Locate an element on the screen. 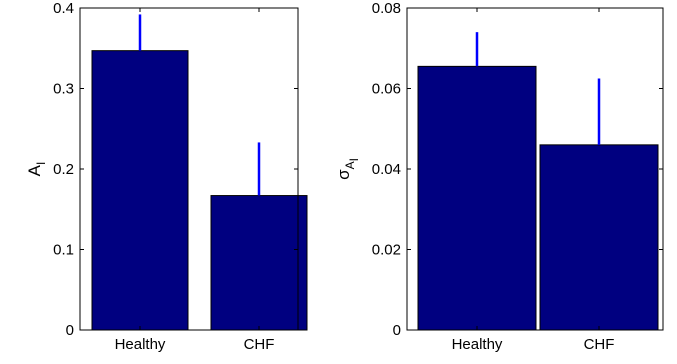  y-tick-label: 0.04 is located at coordinates (386, 169).